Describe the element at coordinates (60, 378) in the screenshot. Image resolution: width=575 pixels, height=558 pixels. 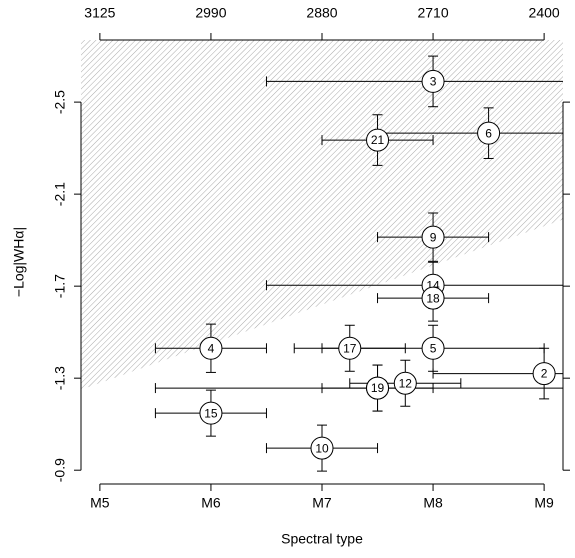
I see `y-tick-label: -1.3` at that location.